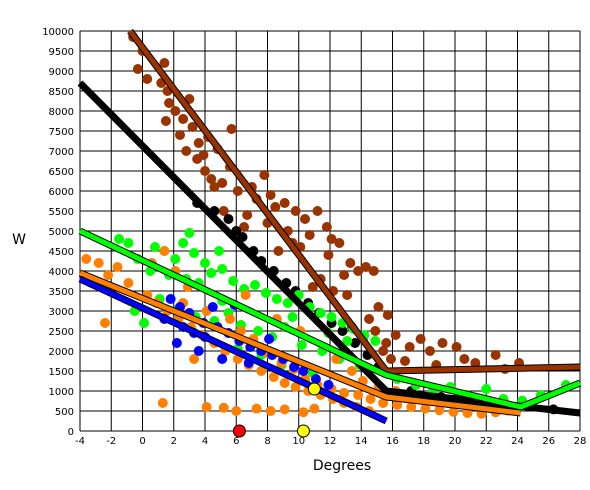 The height and width of the screenshot is (490, 590). I want to click on x-tick-label: 4, so click(205, 441).